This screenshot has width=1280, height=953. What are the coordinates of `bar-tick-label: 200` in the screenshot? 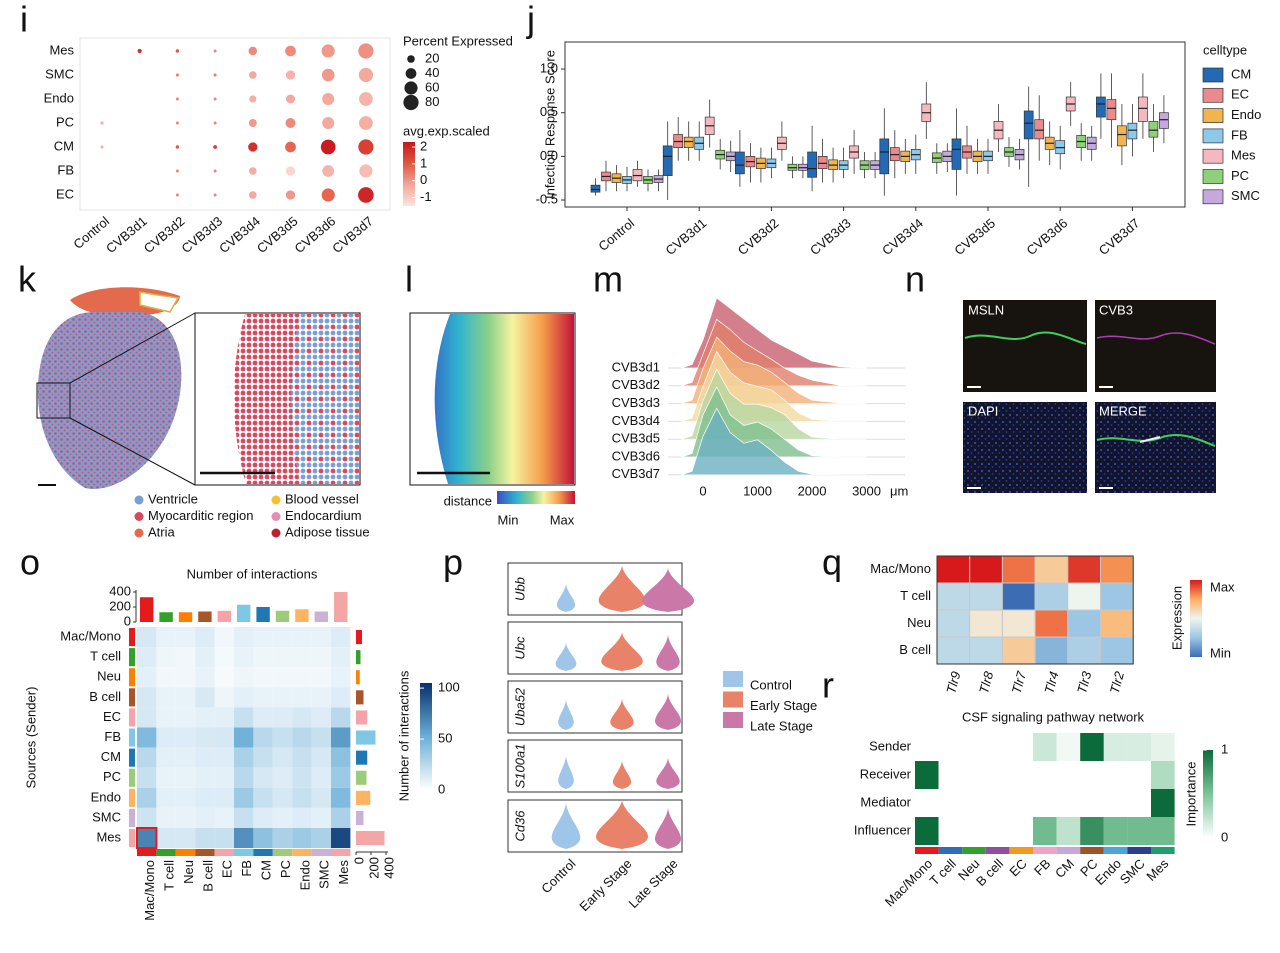 It's located at (373, 868).